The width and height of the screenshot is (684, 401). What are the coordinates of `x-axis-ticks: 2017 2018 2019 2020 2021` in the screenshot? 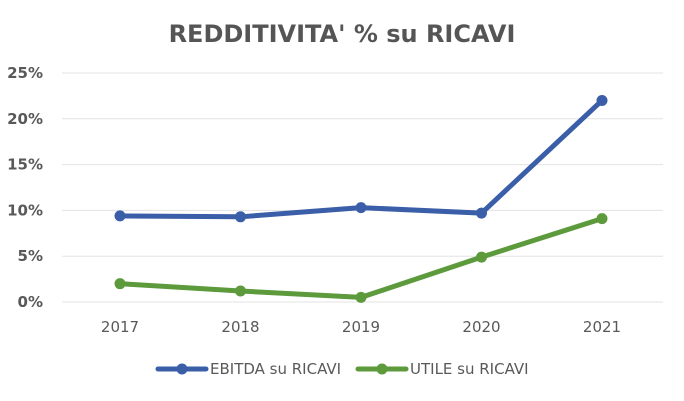 It's located at (361, 327).